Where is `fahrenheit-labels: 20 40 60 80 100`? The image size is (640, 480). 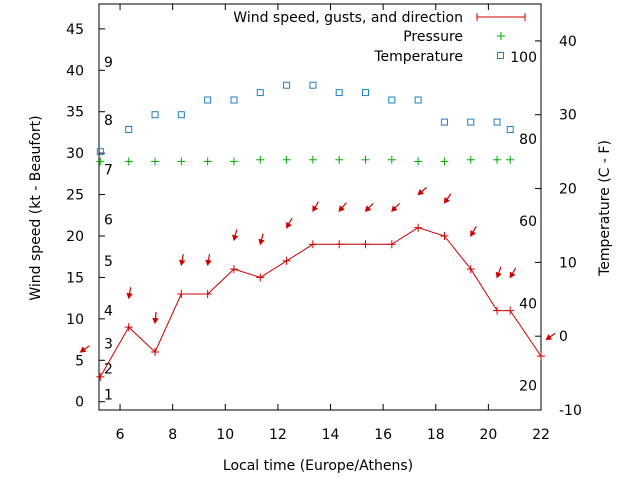 fahrenheit-labels: 20 40 60 80 100 is located at coordinates (523, 222).